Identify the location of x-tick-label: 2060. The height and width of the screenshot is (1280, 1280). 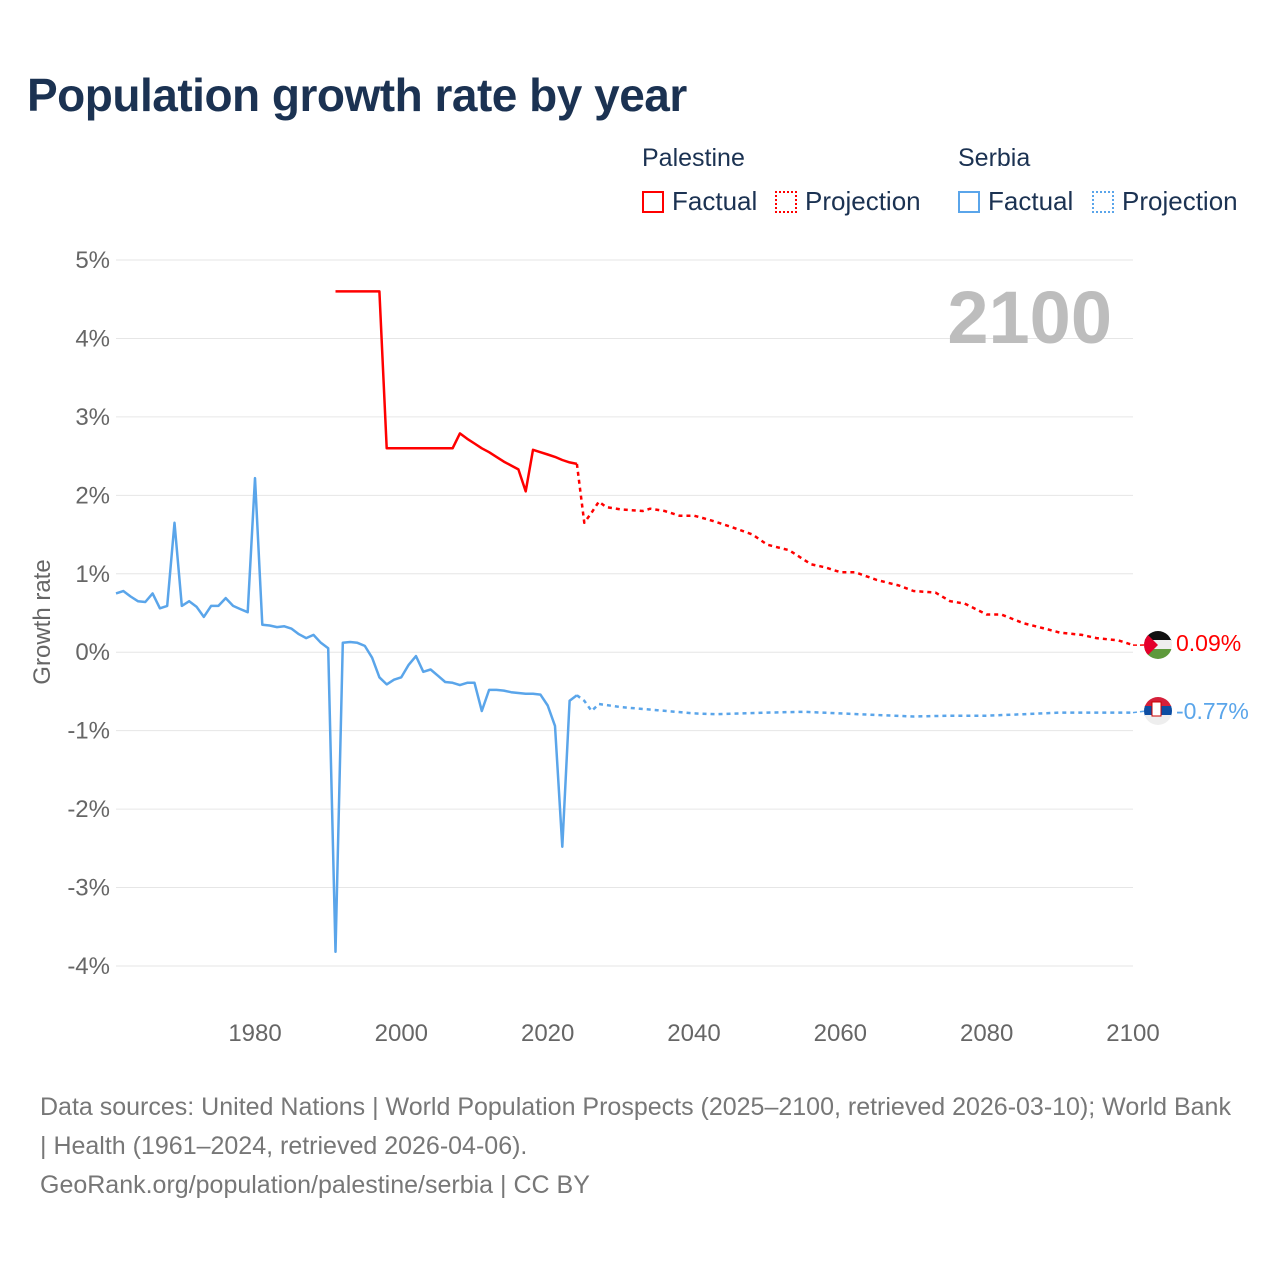
(840, 1033).